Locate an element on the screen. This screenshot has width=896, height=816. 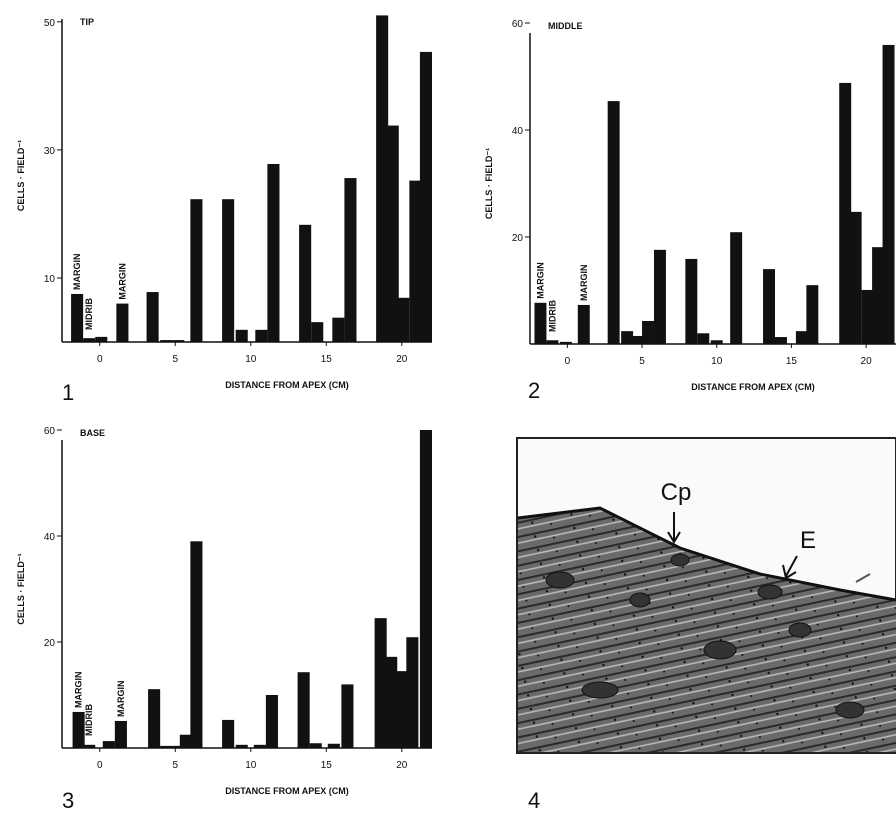
y-tick-label: 50 is located at coordinates (50, 23).